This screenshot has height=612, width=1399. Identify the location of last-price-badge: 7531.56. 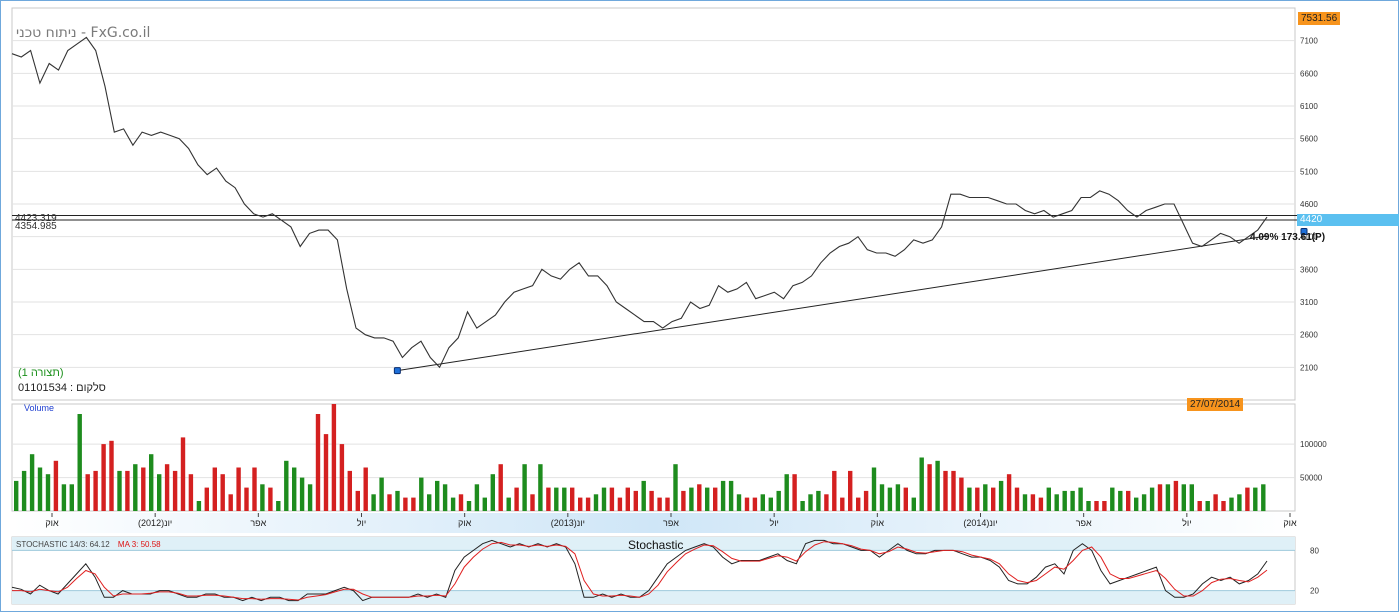
(1319, 18).